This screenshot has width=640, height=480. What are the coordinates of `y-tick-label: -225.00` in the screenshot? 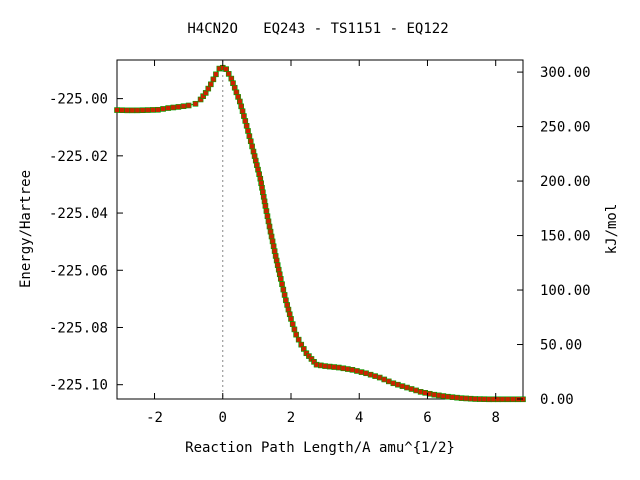 It's located at (78, 100).